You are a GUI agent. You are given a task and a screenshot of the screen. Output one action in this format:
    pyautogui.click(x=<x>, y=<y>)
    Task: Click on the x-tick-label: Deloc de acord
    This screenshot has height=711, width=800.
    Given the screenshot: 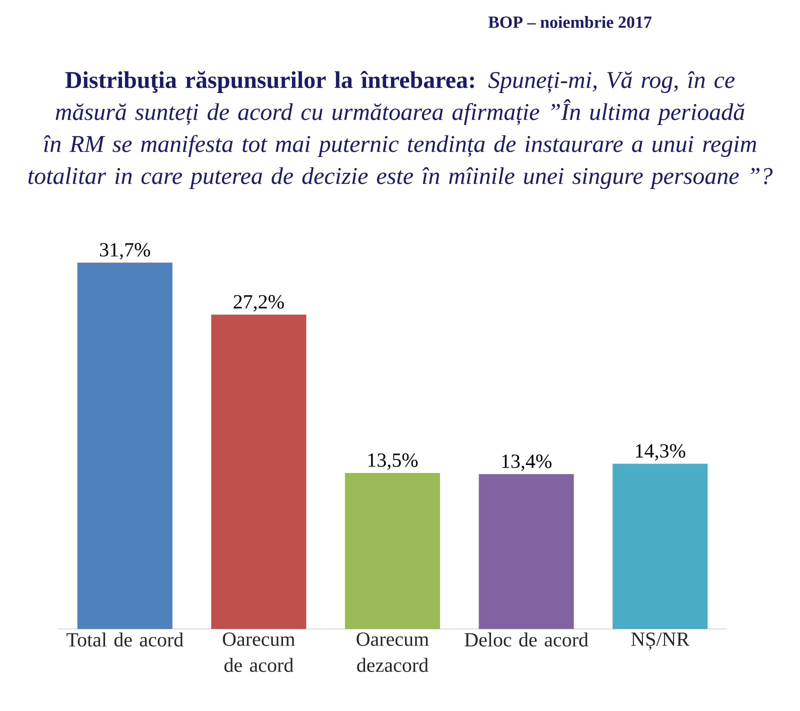 What is the action you would take?
    pyautogui.click(x=526, y=639)
    